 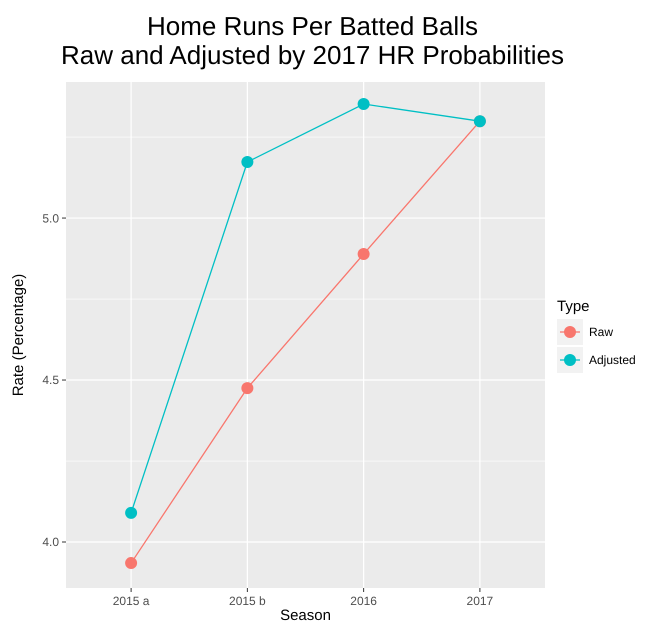 I want to click on x-tick-label: 2016, so click(x=364, y=601).